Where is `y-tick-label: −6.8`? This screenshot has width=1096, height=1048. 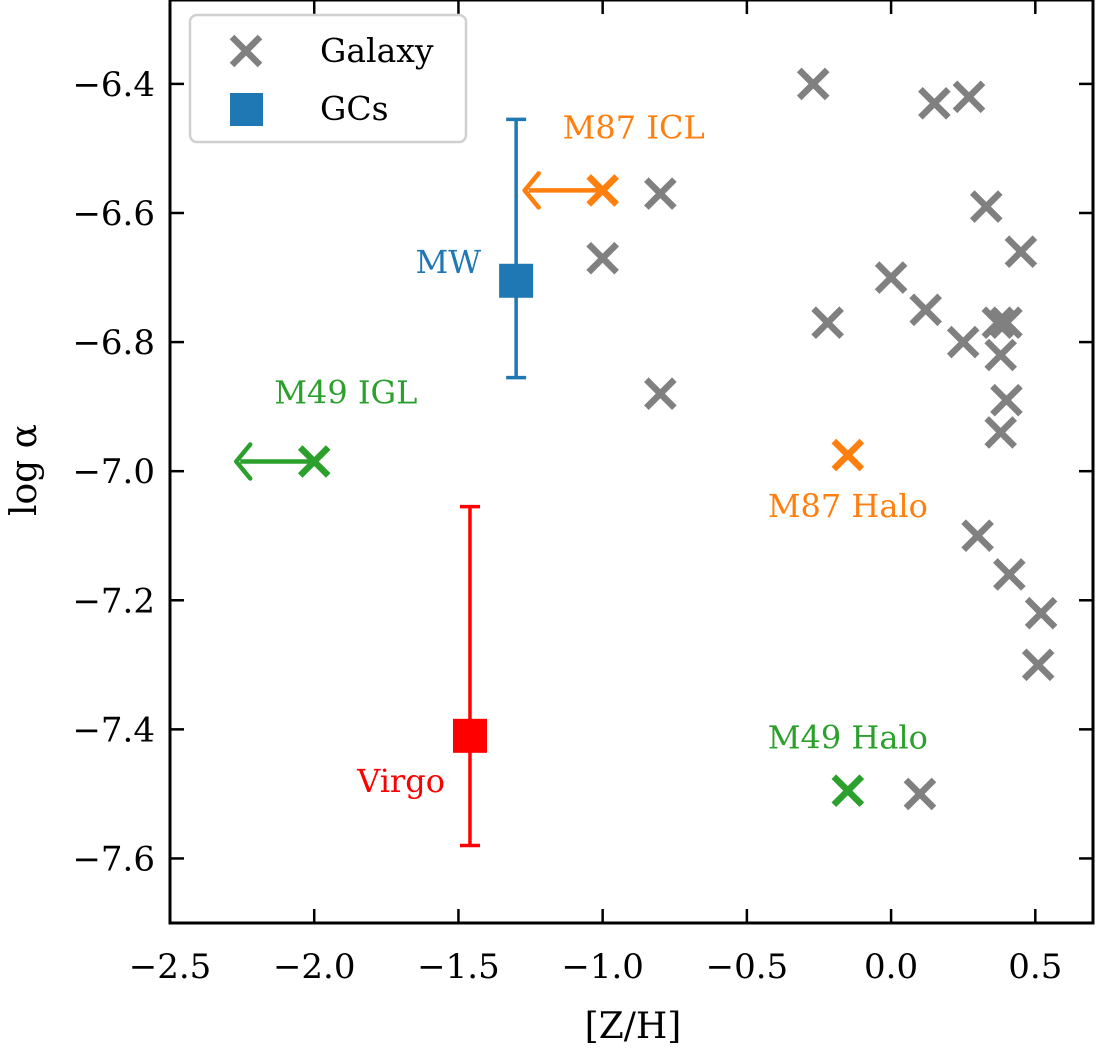
y-tick-label: −6.8 is located at coordinates (113, 343).